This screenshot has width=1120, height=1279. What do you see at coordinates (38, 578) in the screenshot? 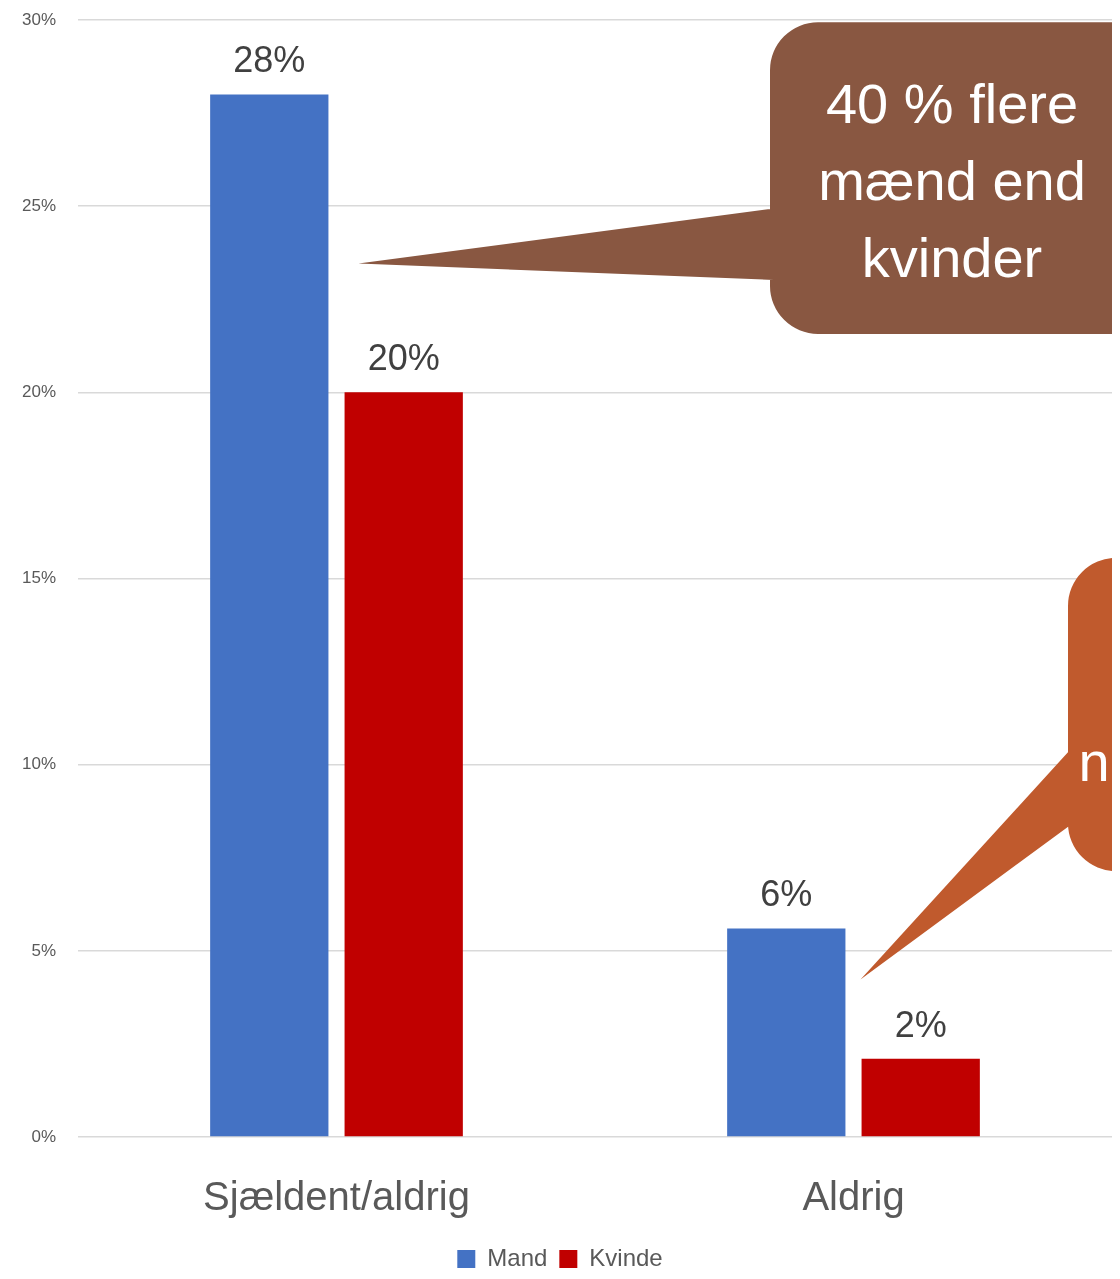
I see `y-tick-label: 15%` at bounding box center [38, 578].